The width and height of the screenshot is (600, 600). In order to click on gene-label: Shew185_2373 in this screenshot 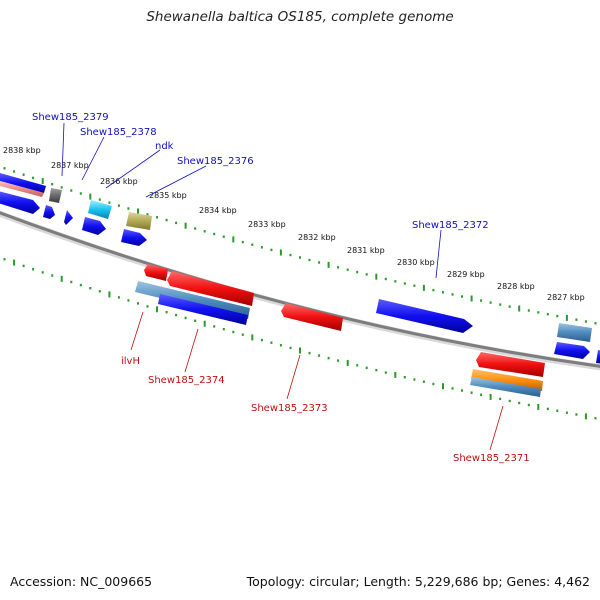, I will do `click(289, 408)`.